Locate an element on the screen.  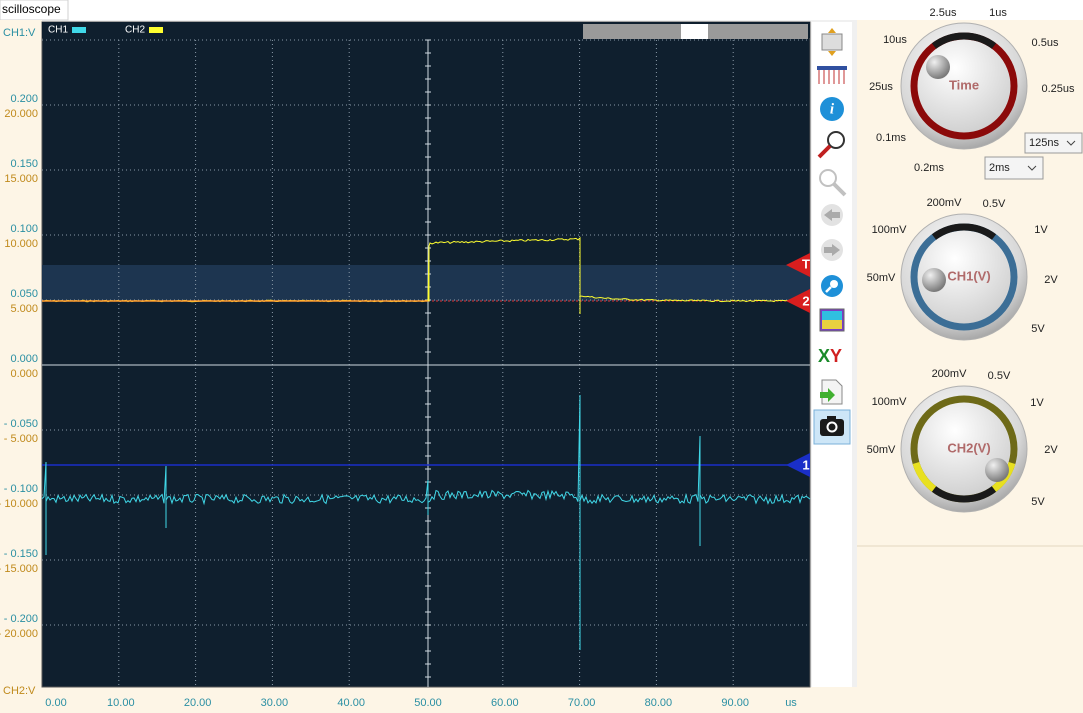
svg-text: X is located at coordinates (824, 356).